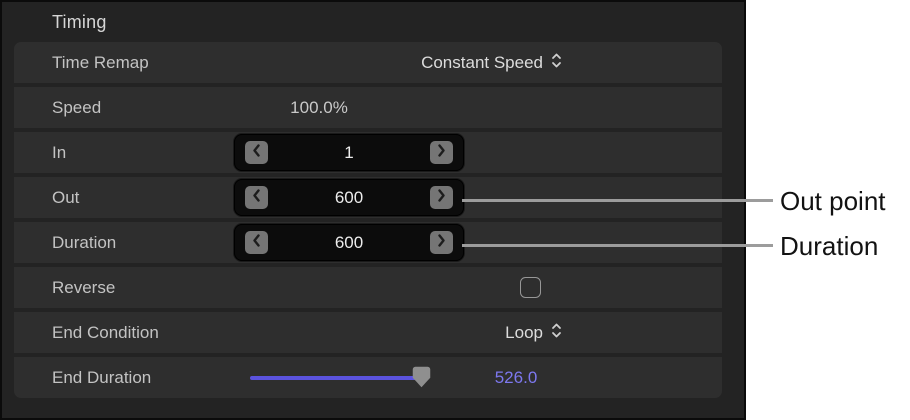  I want to click on in-decrement-button, so click(256, 152).